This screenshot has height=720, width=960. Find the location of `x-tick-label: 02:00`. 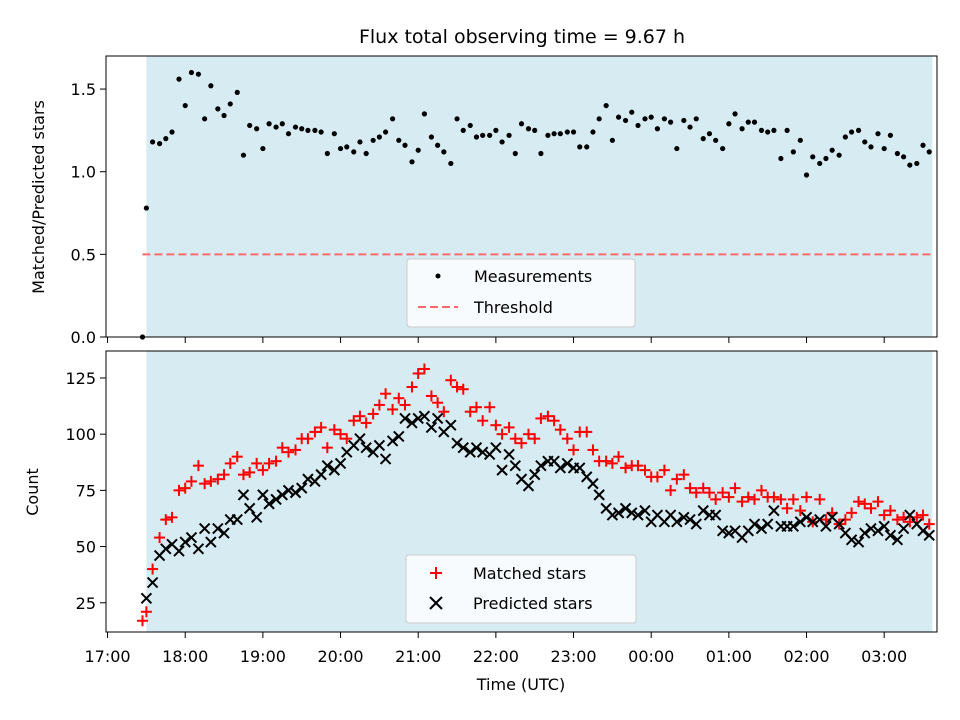

x-tick-label: 02:00 is located at coordinates (806, 656).